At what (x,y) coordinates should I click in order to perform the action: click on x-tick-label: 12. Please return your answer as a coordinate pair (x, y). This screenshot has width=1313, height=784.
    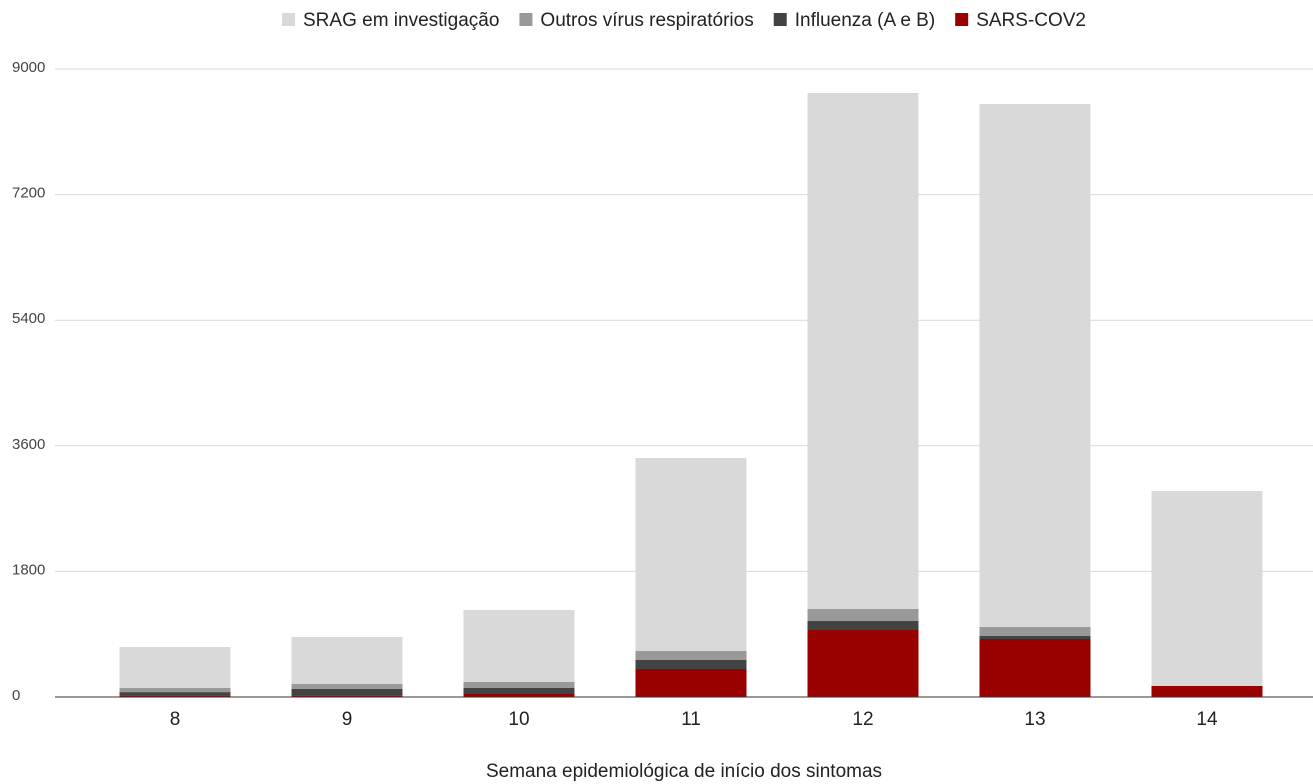
    Looking at the image, I should click on (862, 719).